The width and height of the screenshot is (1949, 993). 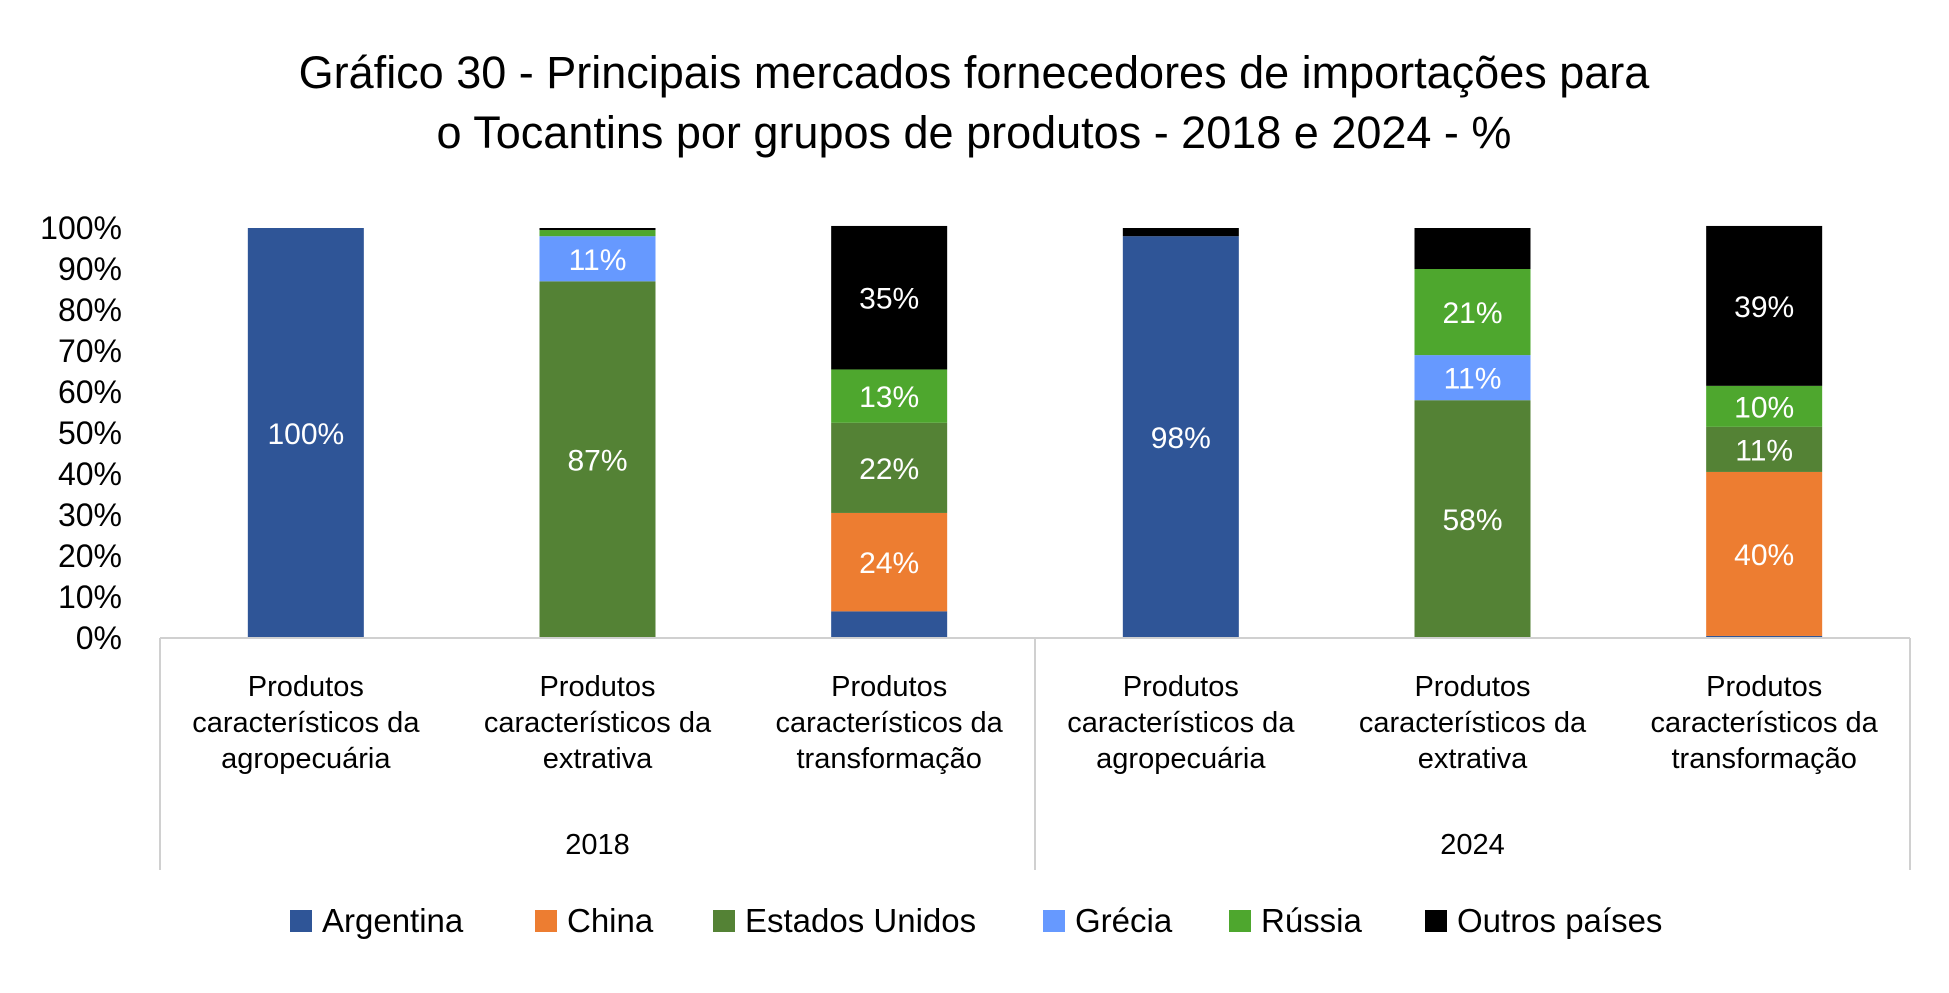 I want to click on legend-label: Rússia, so click(x=1312, y=920).